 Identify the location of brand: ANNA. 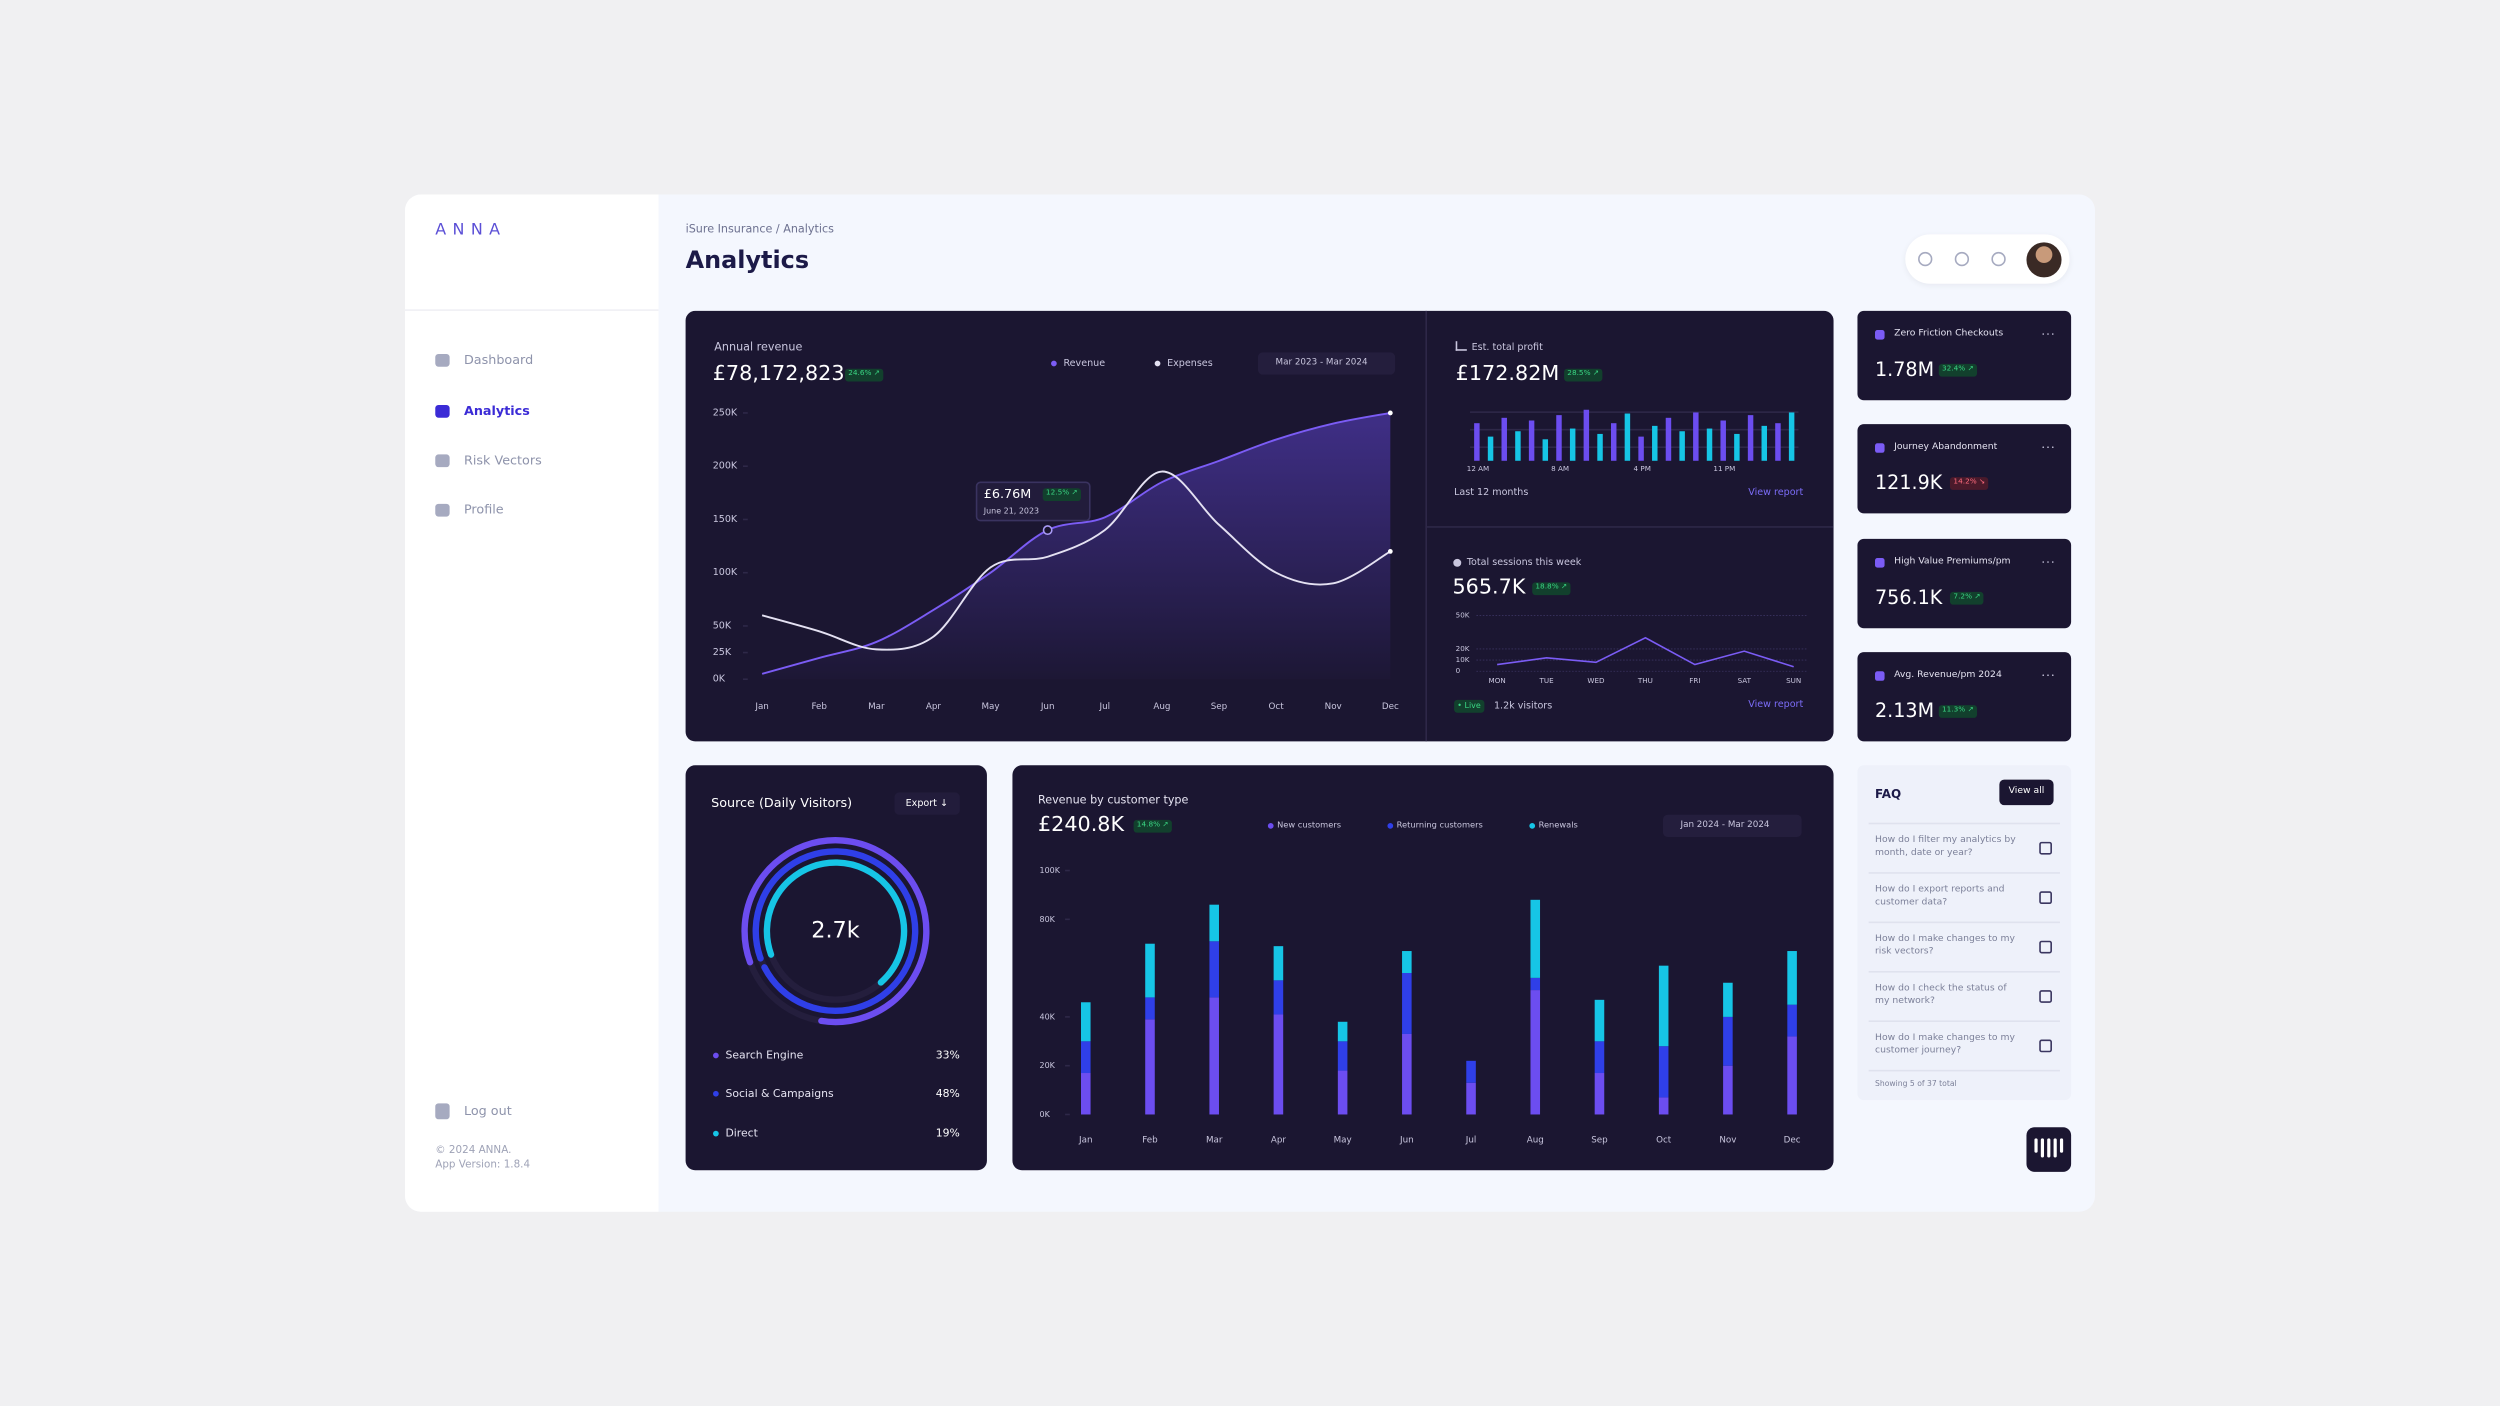
(471, 230).